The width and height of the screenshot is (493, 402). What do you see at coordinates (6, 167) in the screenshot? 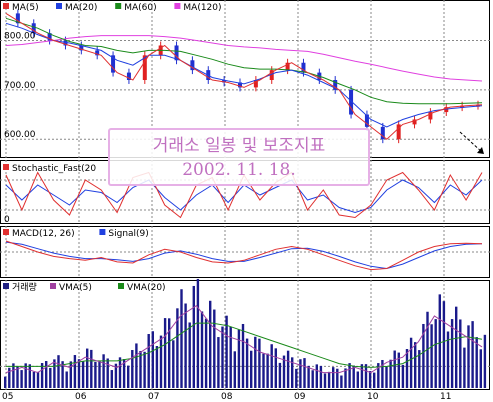
I see `stoch-legend-swatch` at bounding box center [6, 167].